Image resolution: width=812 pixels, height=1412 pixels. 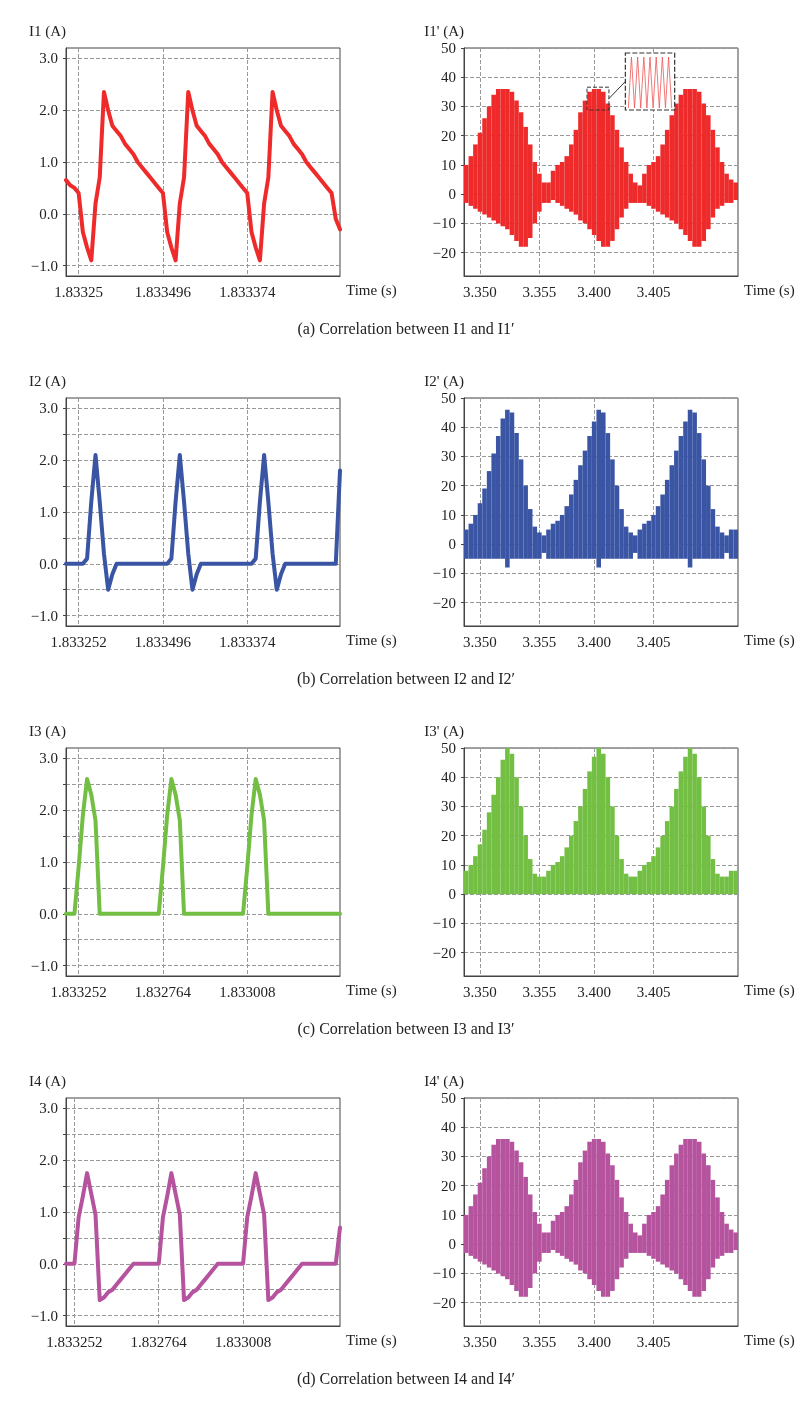 I want to click on y-axis-title: I3 (A), so click(x=47, y=731).